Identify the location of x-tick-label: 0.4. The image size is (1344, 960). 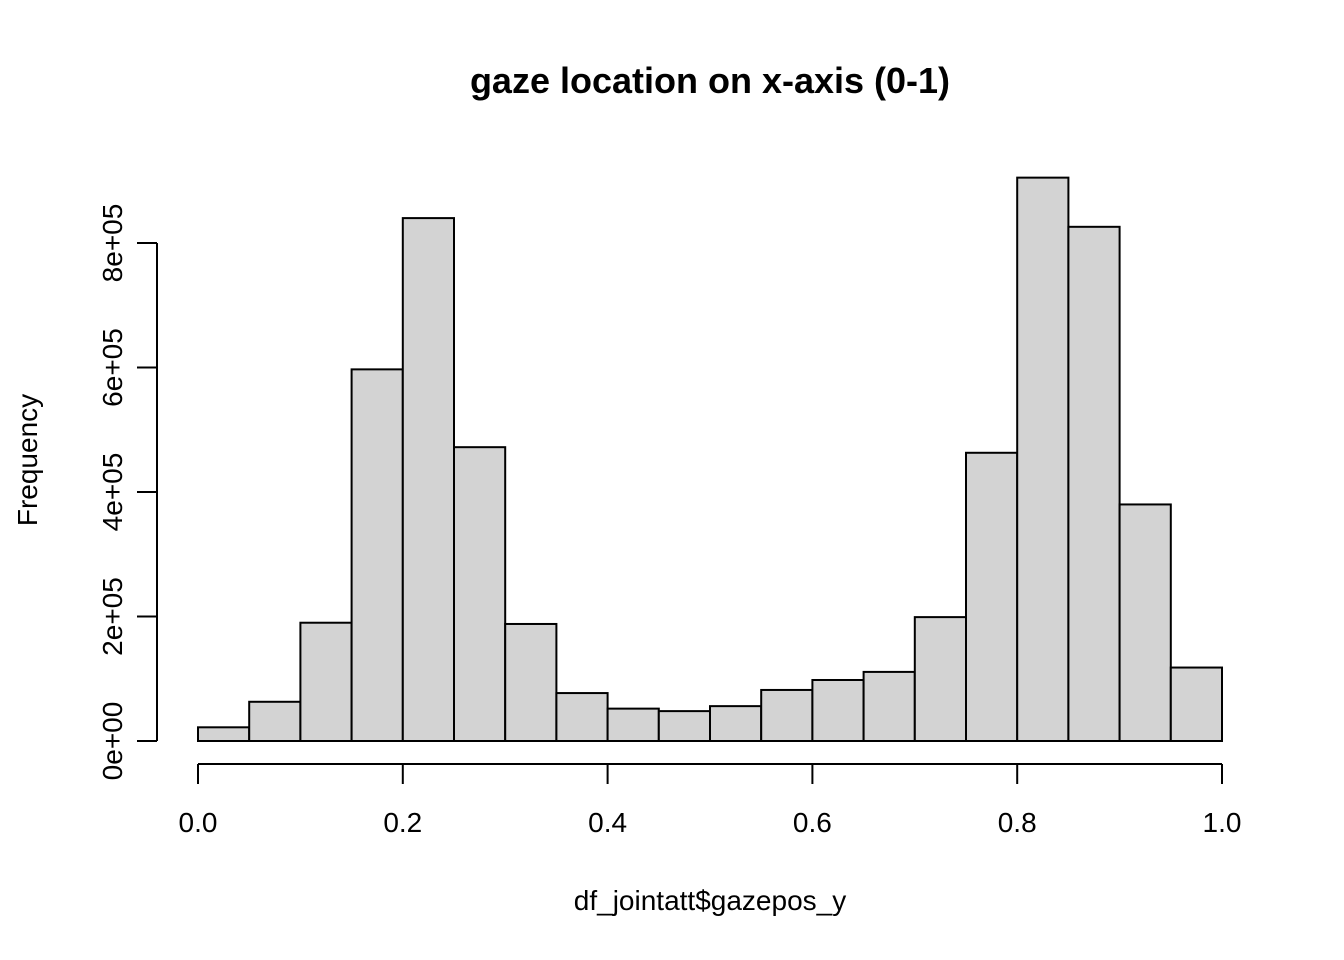
(607, 822).